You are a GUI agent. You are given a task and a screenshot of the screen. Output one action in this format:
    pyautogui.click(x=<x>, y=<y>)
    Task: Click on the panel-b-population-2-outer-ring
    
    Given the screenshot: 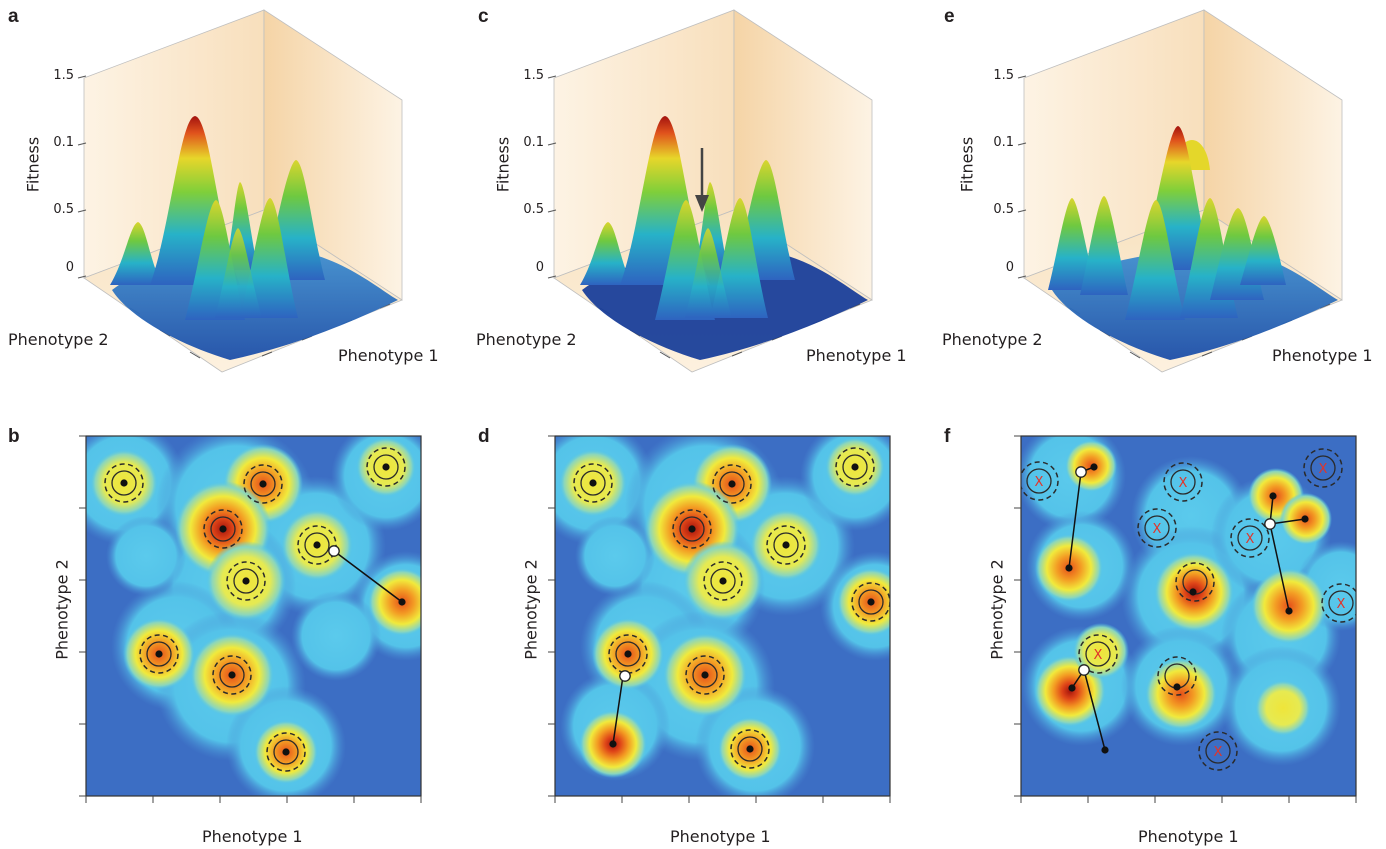 What is the action you would take?
    pyautogui.click(x=386, y=467)
    